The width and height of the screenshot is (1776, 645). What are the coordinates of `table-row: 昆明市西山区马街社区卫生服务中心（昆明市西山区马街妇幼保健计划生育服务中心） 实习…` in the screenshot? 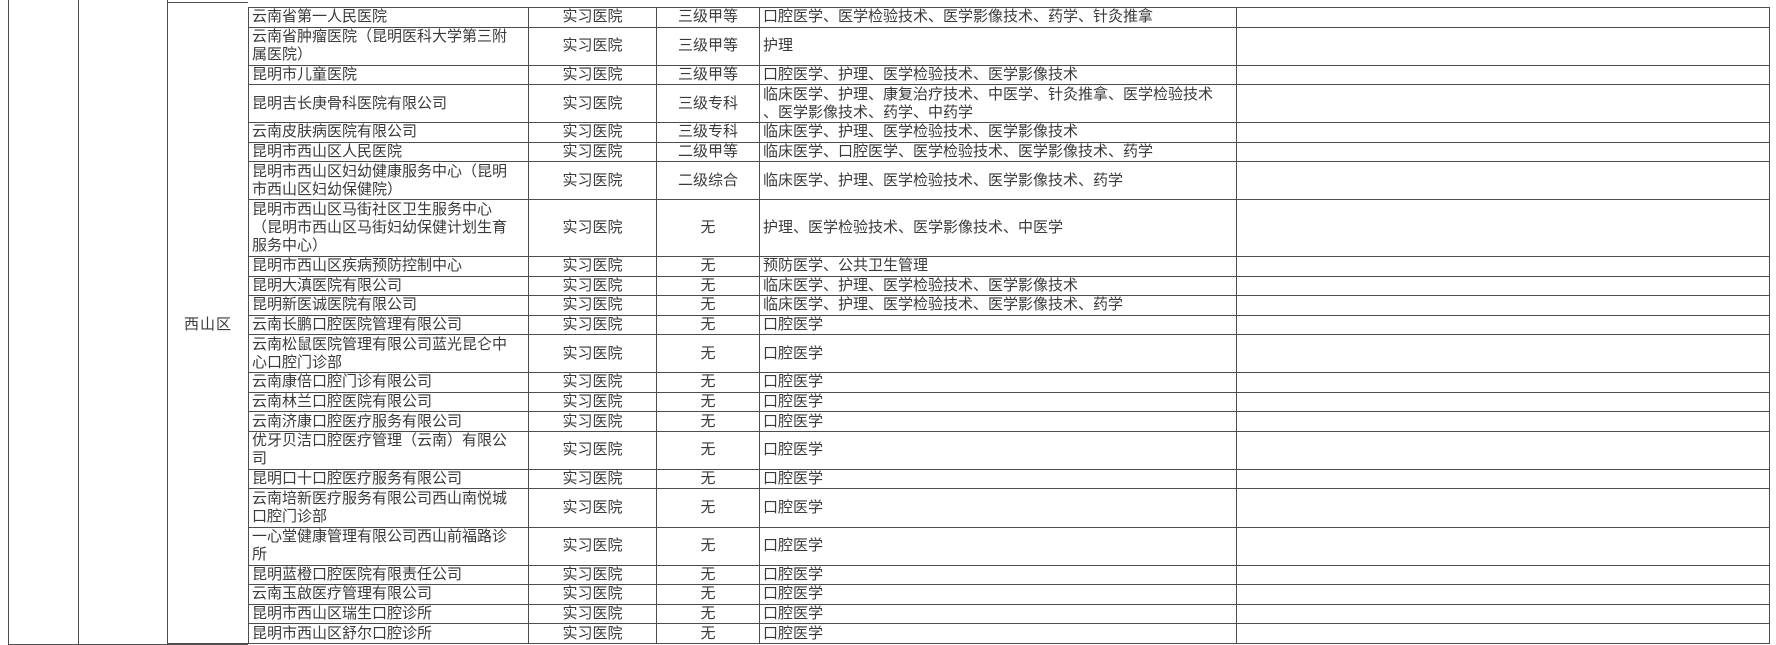 It's located at (1009, 228).